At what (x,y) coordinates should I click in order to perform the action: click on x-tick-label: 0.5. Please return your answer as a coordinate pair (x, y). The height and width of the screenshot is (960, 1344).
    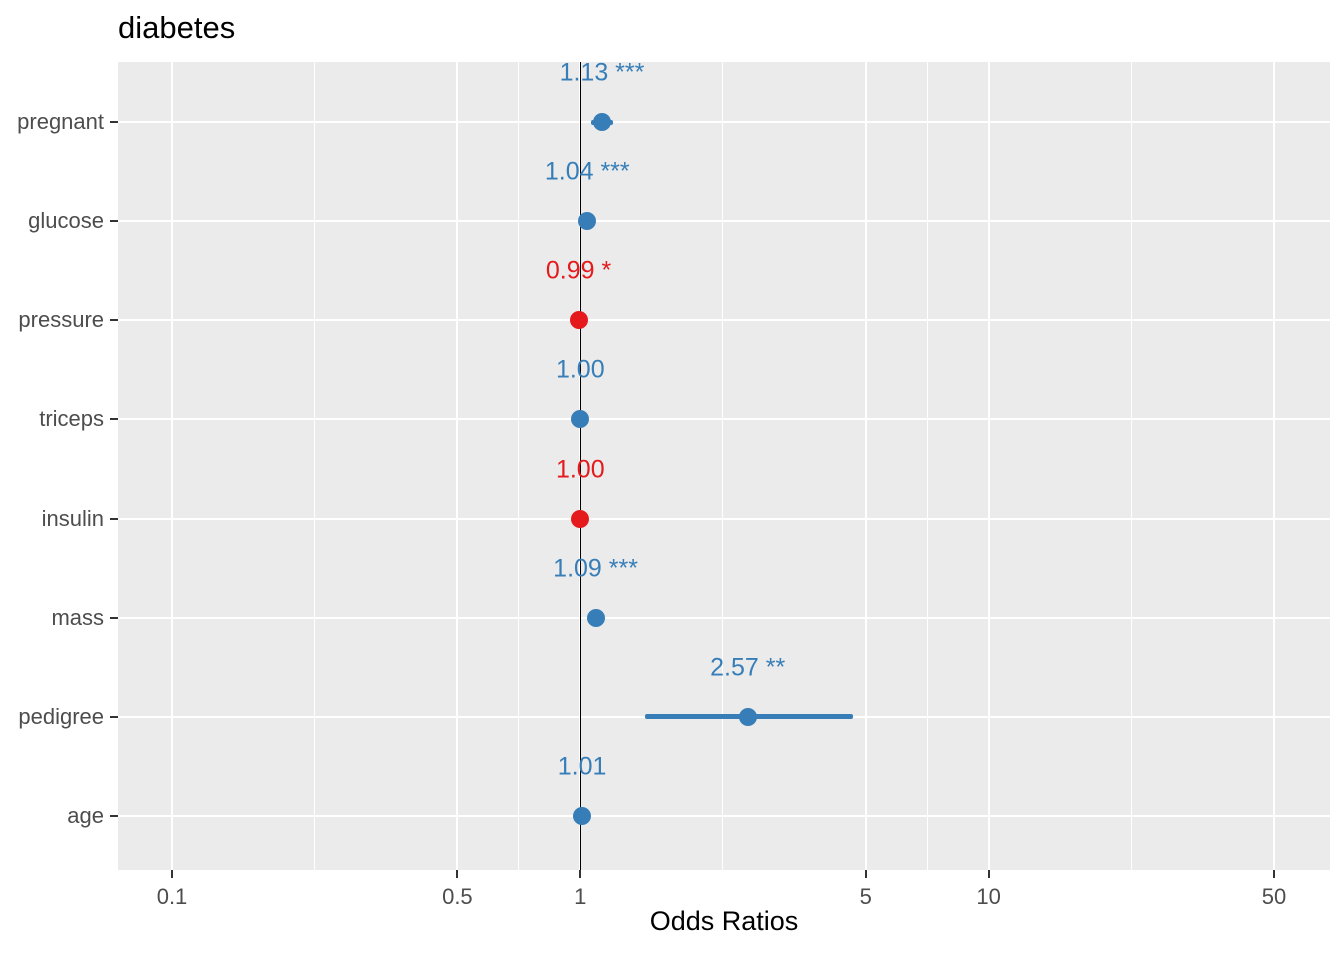
    Looking at the image, I should click on (457, 896).